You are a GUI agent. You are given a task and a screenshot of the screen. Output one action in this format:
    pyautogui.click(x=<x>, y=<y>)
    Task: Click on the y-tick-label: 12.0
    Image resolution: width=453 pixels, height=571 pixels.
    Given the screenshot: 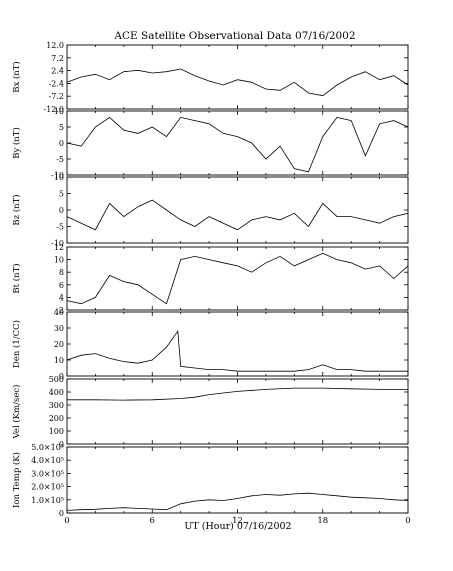 What is the action you would take?
    pyautogui.click(x=55, y=45)
    